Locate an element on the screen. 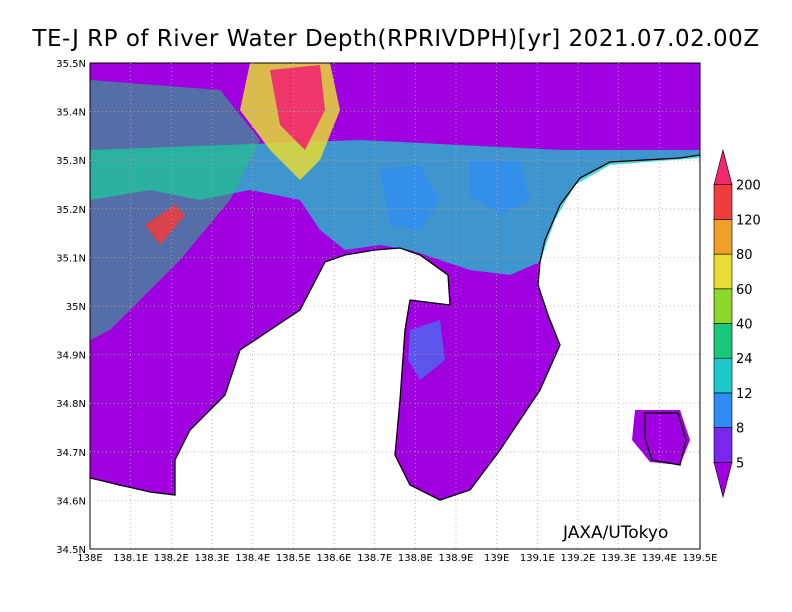 This screenshot has width=792, height=612. x-tick-label: 138.5E is located at coordinates (293, 558).